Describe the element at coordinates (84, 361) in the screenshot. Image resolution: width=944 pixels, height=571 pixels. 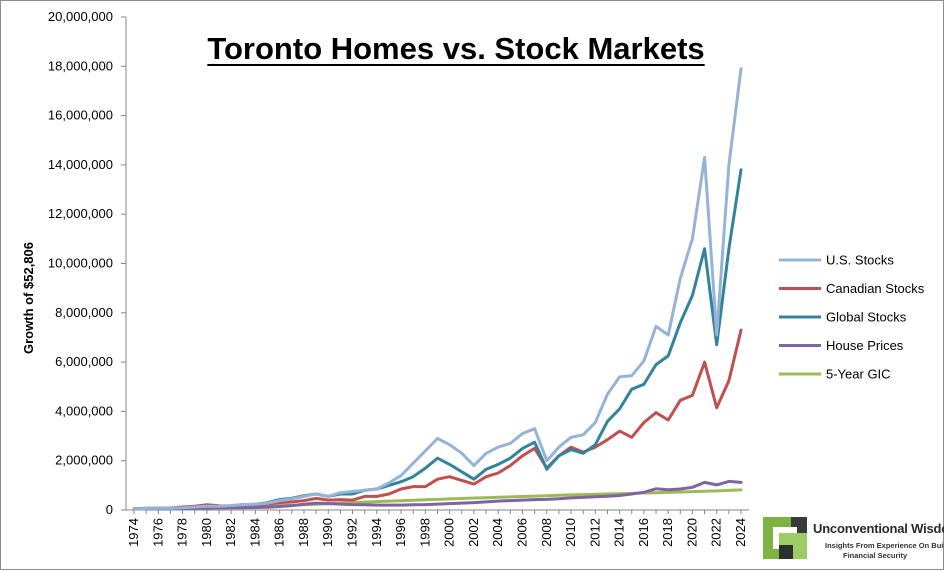
I see `y-tick-label: 6,000,000` at that location.